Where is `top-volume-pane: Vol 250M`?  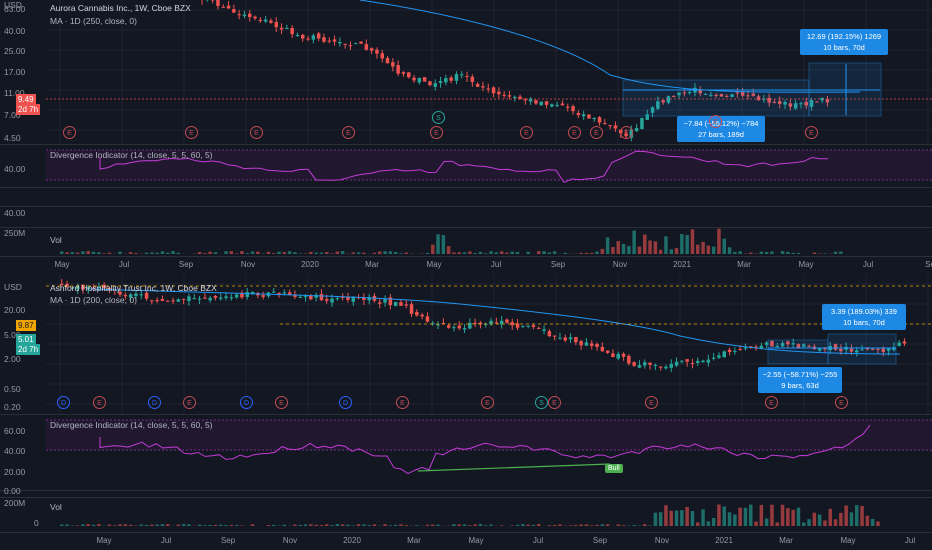 top-volume-pane: Vol 250M is located at coordinates (466, 241).